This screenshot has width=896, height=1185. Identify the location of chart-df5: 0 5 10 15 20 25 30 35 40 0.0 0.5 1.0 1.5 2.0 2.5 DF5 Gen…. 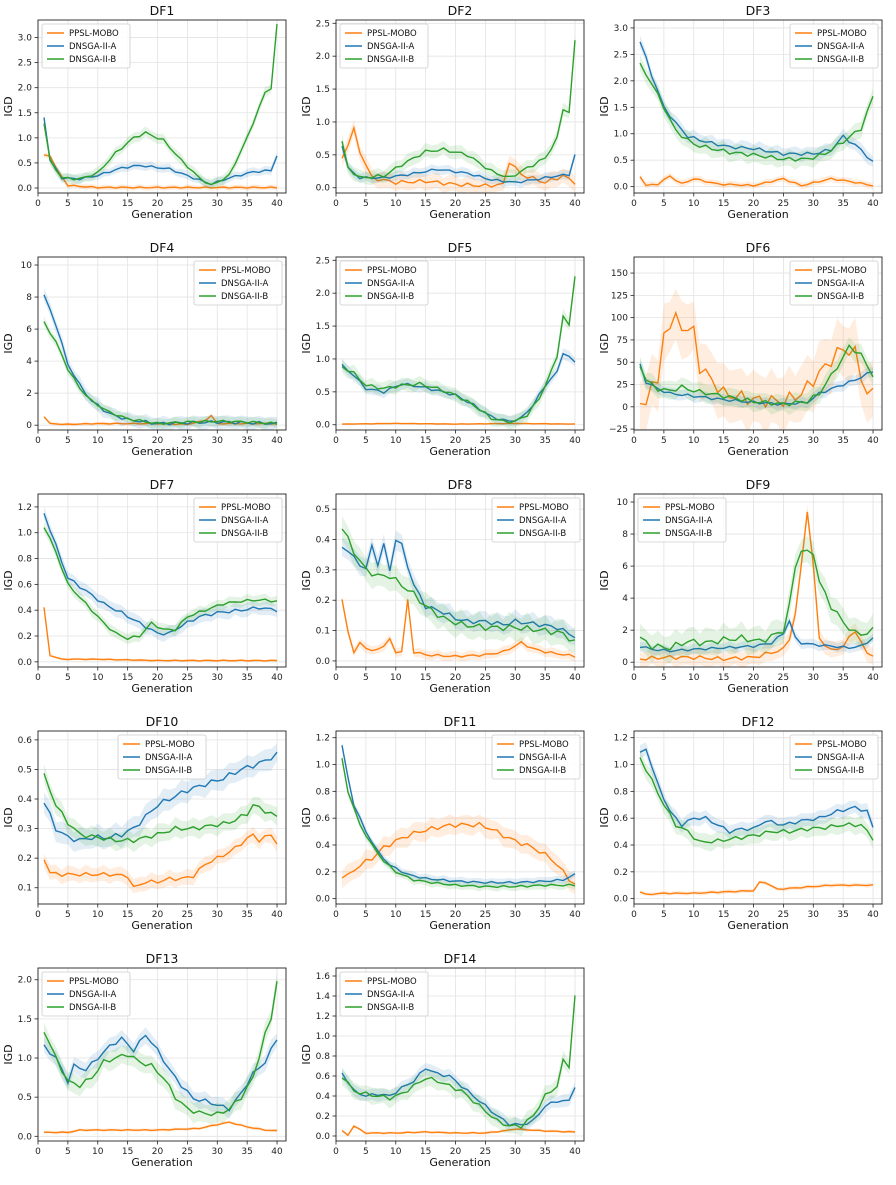
(442, 349).